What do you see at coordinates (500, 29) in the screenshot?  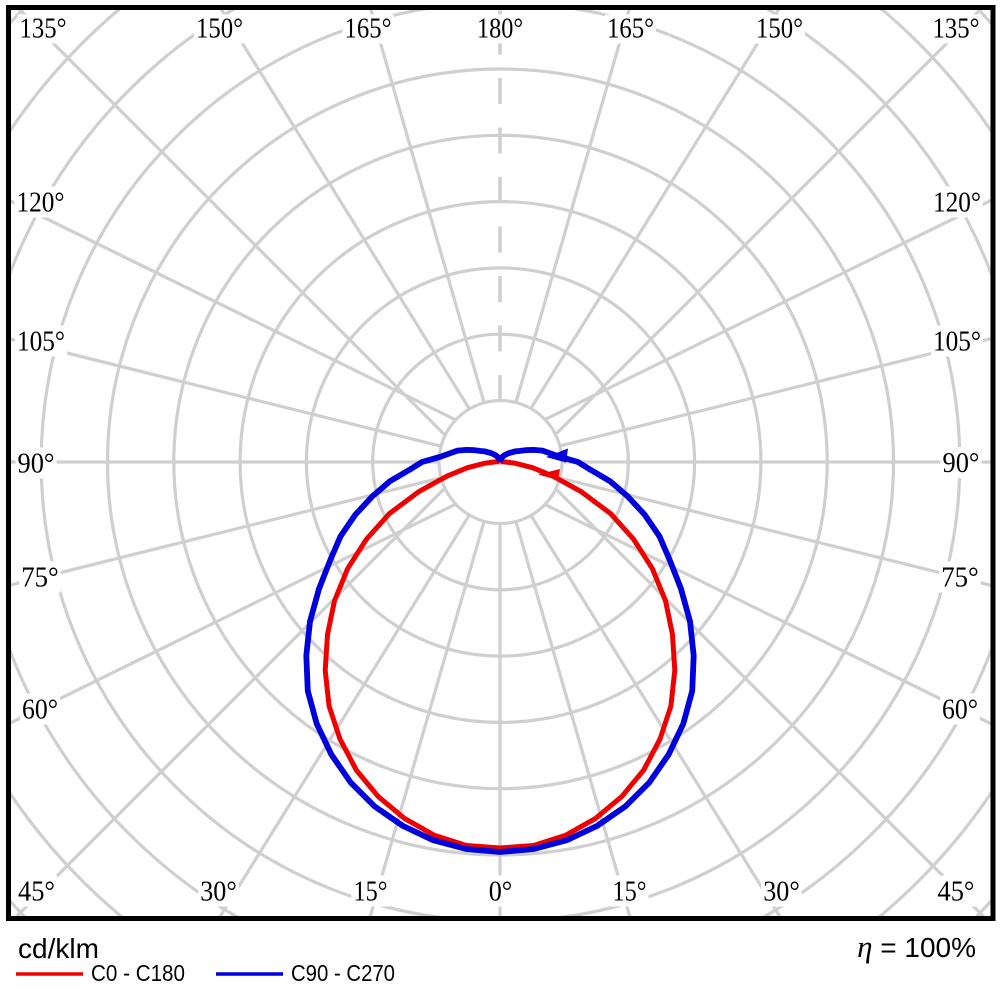 I see `svg-text: 180°` at bounding box center [500, 29].